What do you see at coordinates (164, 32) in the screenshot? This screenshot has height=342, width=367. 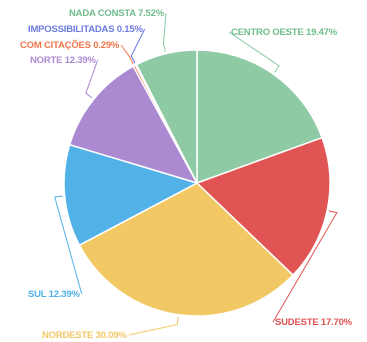 I see `leader-nada-consta` at bounding box center [164, 32].